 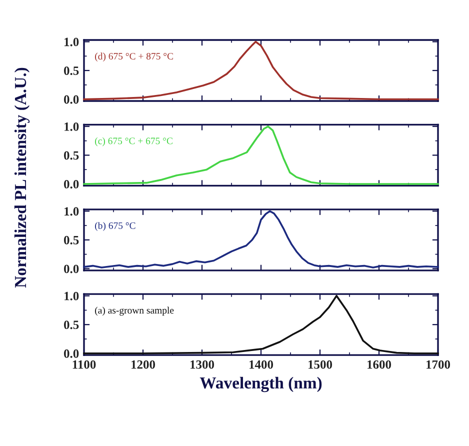 I want to click on x-tick-label: 1300, so click(x=202, y=364).